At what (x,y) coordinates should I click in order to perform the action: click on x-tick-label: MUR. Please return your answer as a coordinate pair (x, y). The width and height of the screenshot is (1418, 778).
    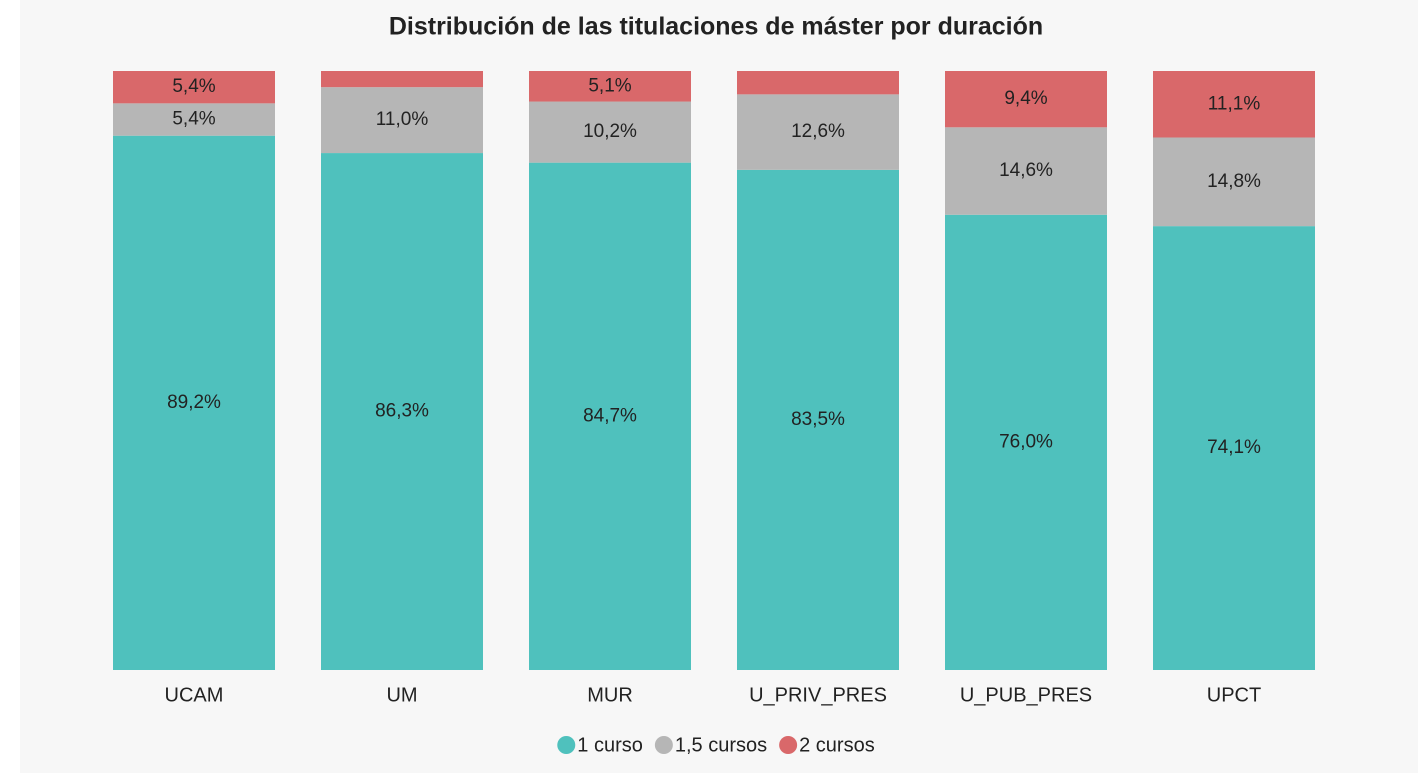
    Looking at the image, I should click on (610, 695).